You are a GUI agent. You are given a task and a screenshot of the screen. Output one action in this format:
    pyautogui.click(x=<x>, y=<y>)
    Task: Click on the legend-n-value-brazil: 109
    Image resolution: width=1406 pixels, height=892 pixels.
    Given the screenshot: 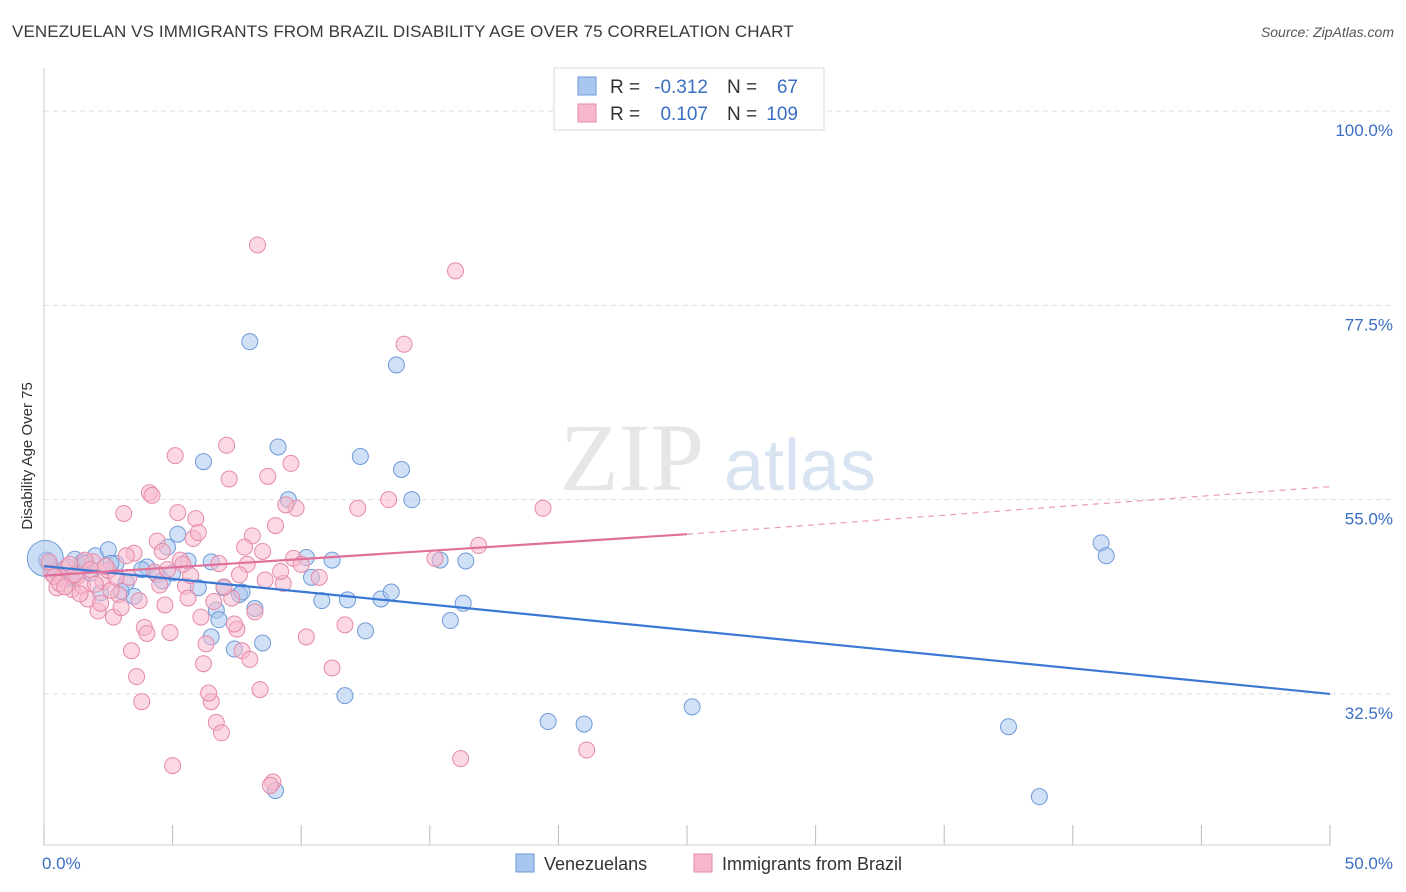 What is the action you would take?
    pyautogui.click(x=782, y=114)
    